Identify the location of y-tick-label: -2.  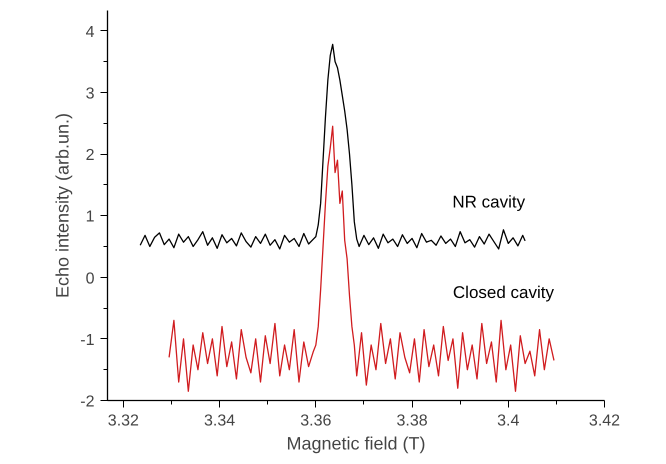
(87, 402).